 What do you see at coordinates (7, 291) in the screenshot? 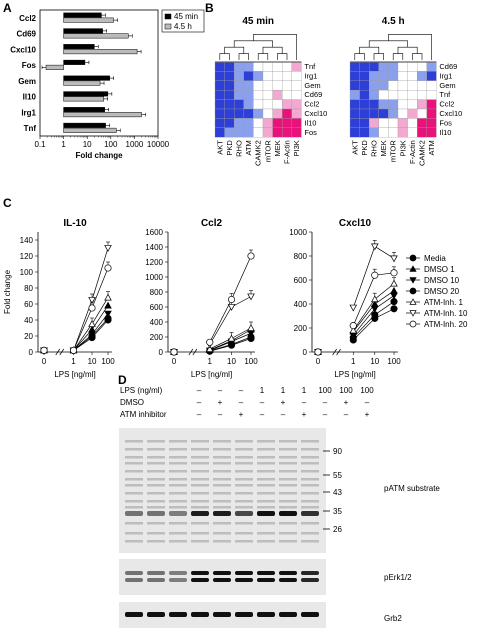
I see `y-axis-title: Fold change` at bounding box center [7, 291].